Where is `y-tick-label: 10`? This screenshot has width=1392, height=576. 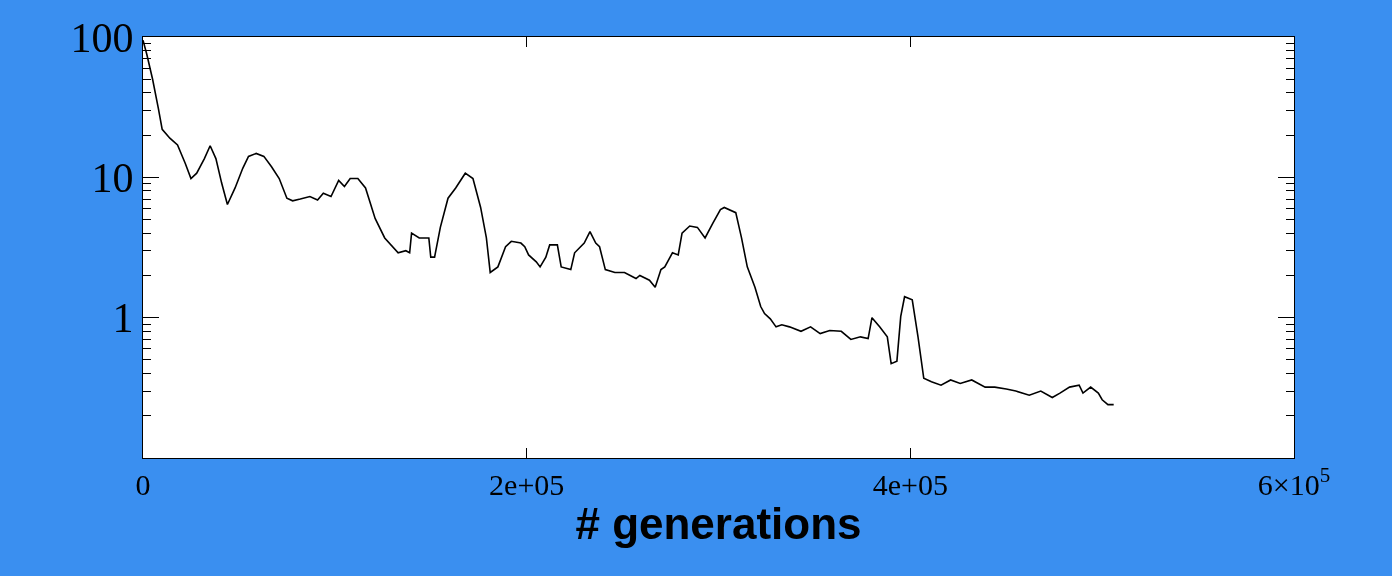
y-tick-label: 10 is located at coordinates (112, 178).